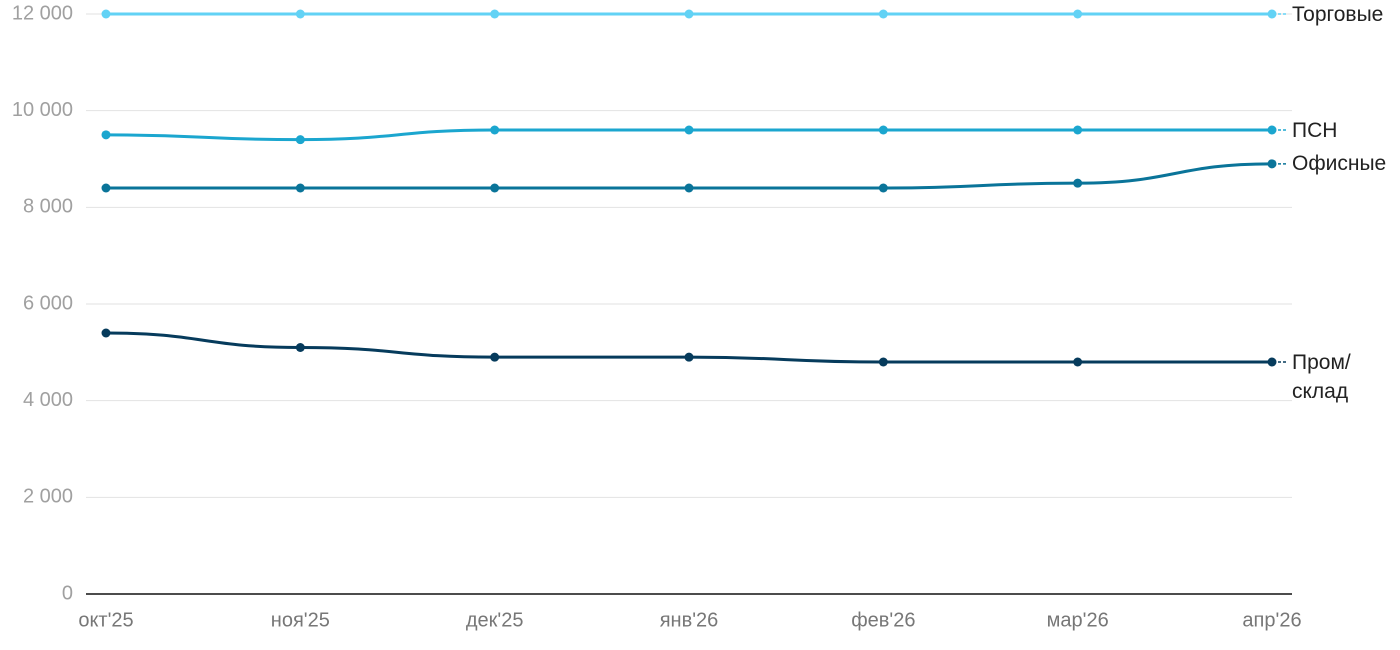 This screenshot has width=1400, height=650. I want to click on x-tick-label: фев'26, so click(883, 620).